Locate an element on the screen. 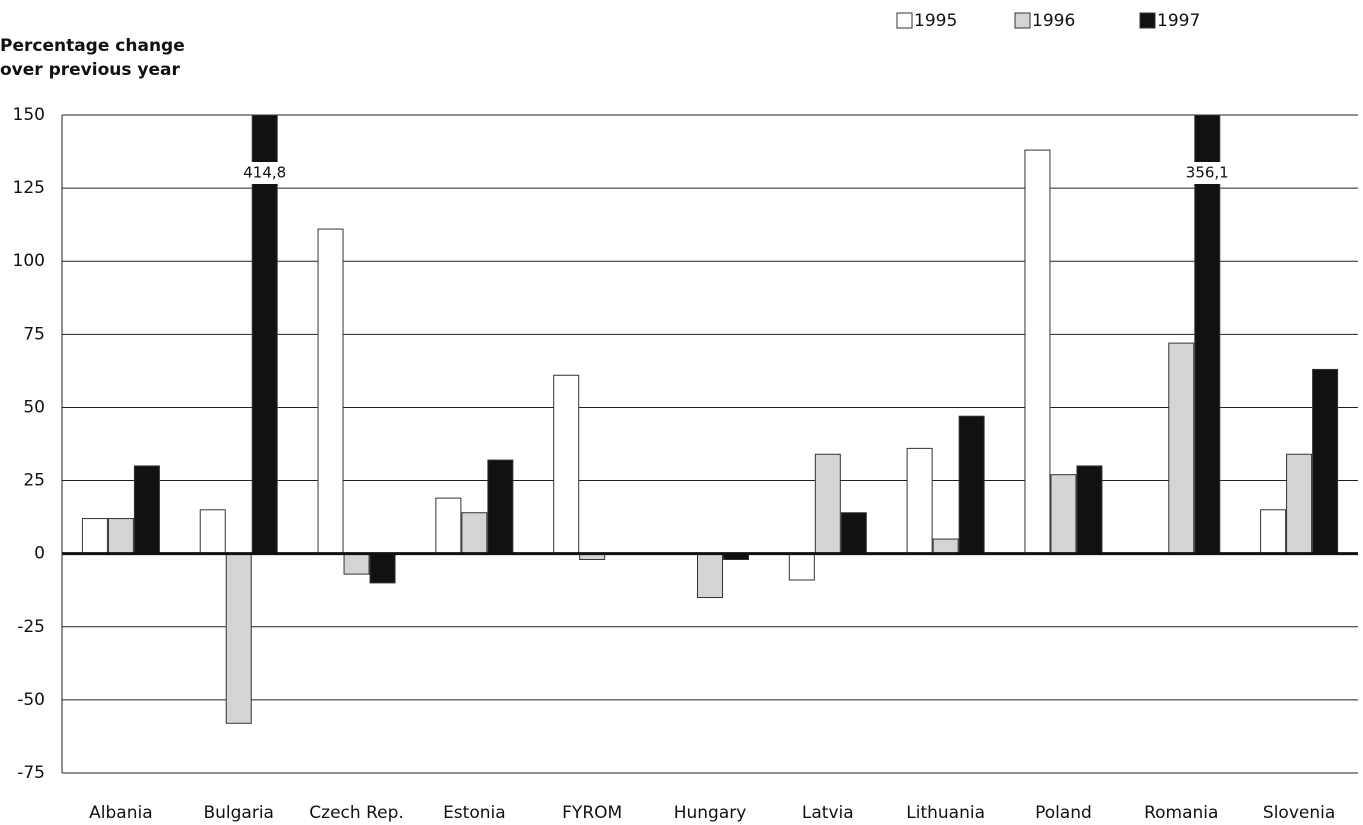 The height and width of the screenshot is (825, 1363). value-label: 414,8 is located at coordinates (264, 173).